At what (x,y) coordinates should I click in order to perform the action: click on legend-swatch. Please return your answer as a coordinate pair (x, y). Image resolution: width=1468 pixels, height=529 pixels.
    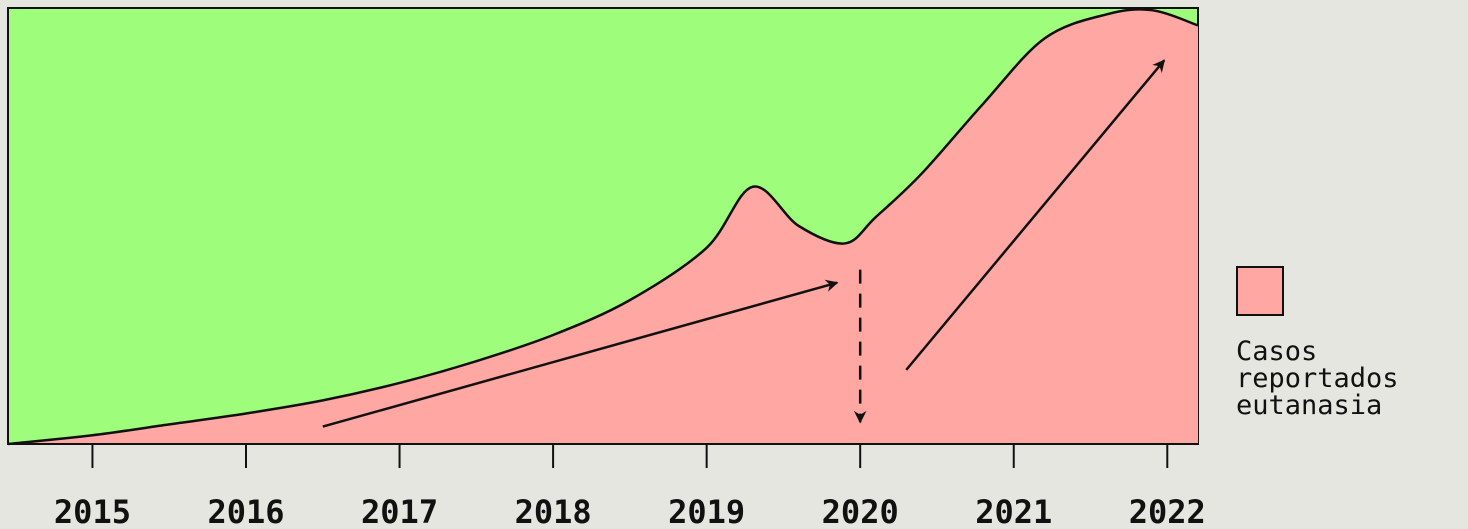
    Looking at the image, I should click on (1260, 291).